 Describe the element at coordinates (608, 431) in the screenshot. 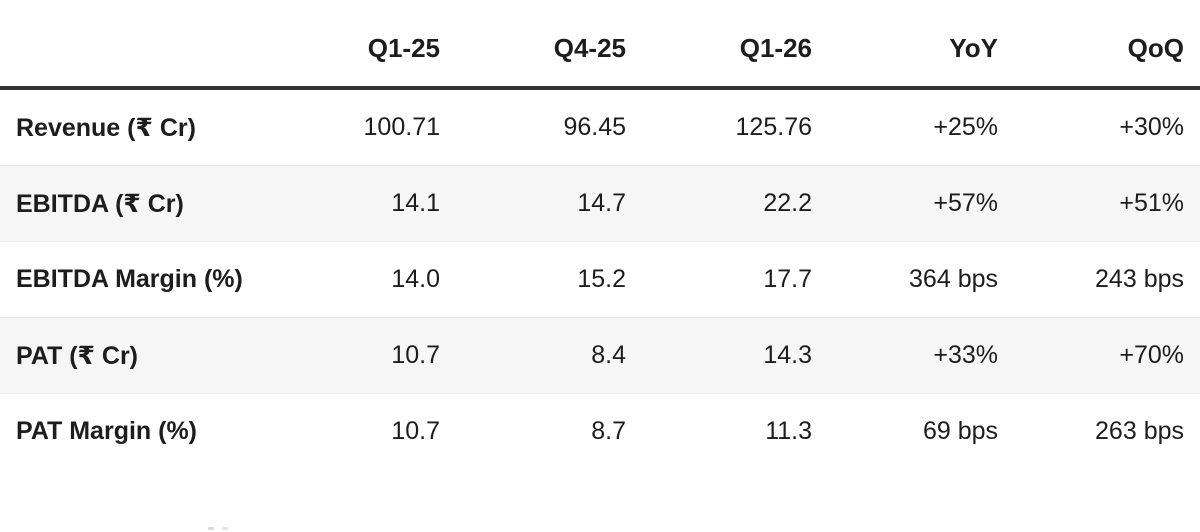

I see `value-cell: 8.7` at that location.